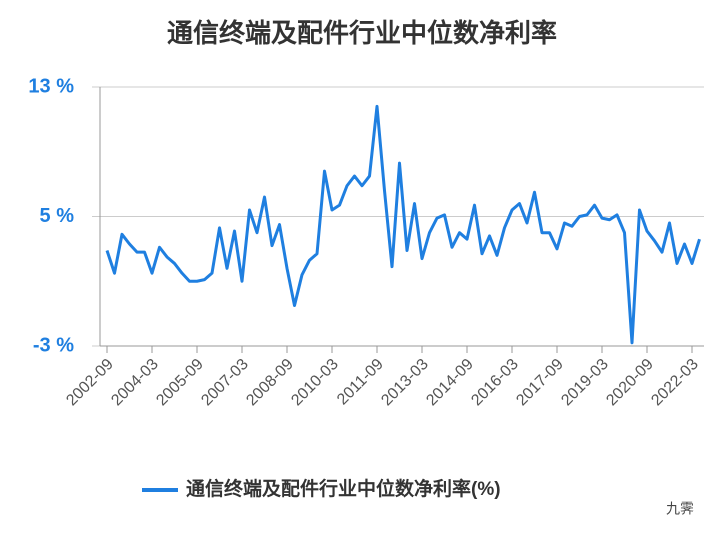 The height and width of the screenshot is (540, 724). What do you see at coordinates (675, 383) in the screenshot?
I see `x-tick-label: 2022-03` at bounding box center [675, 383].